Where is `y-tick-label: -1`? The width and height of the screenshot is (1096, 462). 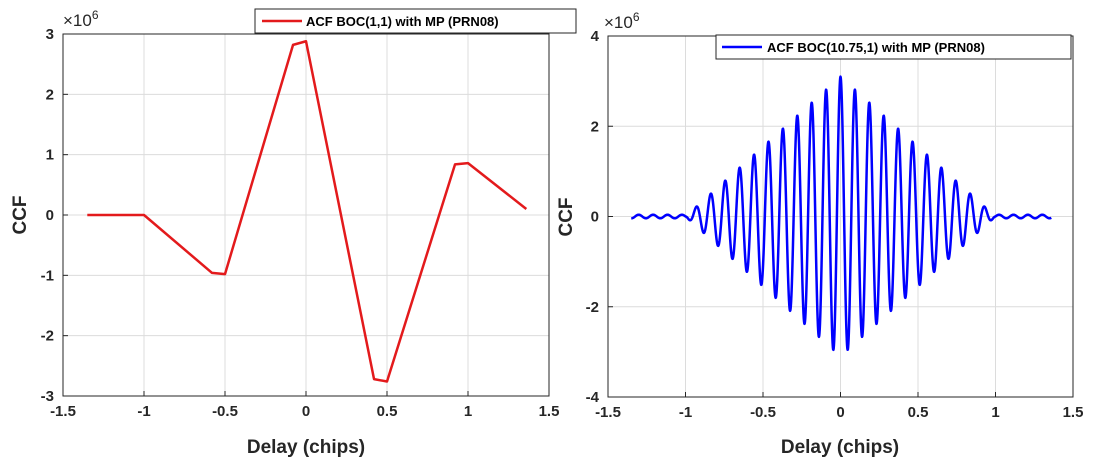 y-tick-label: -1 is located at coordinates (47, 275).